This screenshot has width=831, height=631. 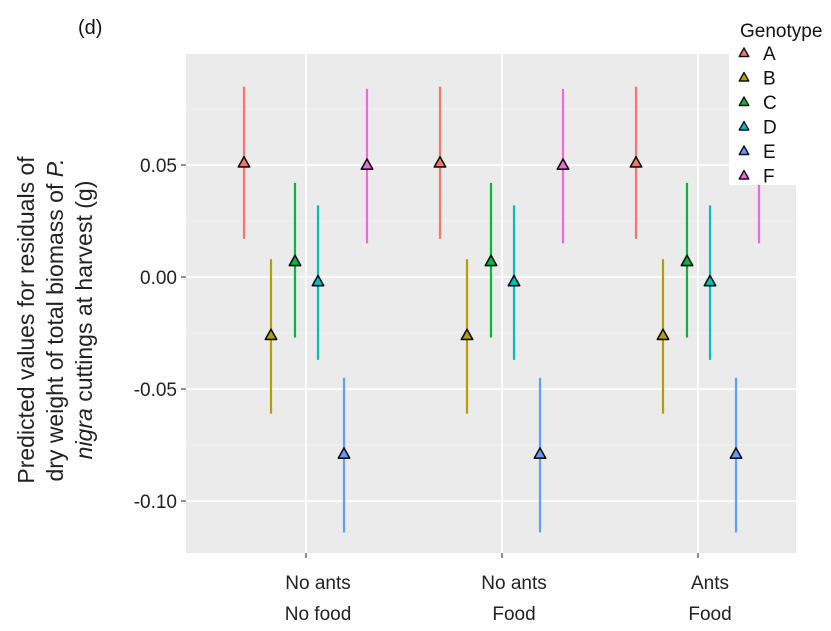 I want to click on legend-label-B: B, so click(x=769, y=79).